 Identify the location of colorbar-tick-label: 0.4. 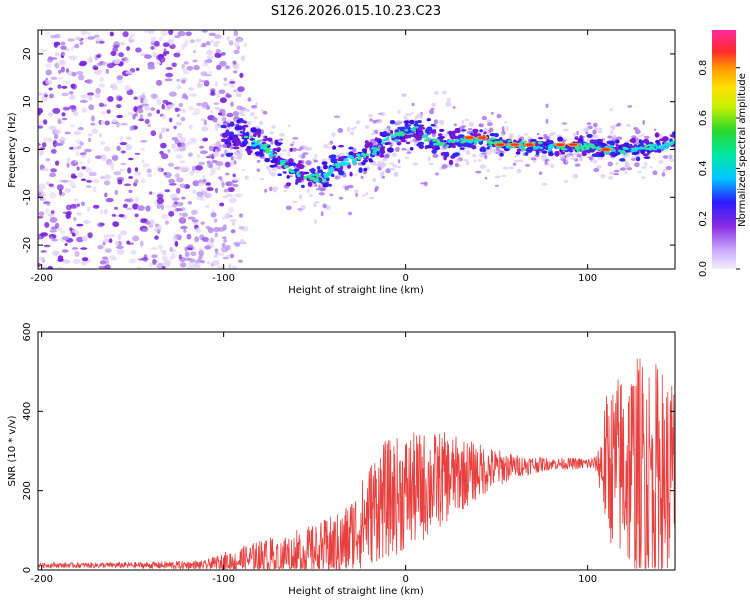
(703, 168).